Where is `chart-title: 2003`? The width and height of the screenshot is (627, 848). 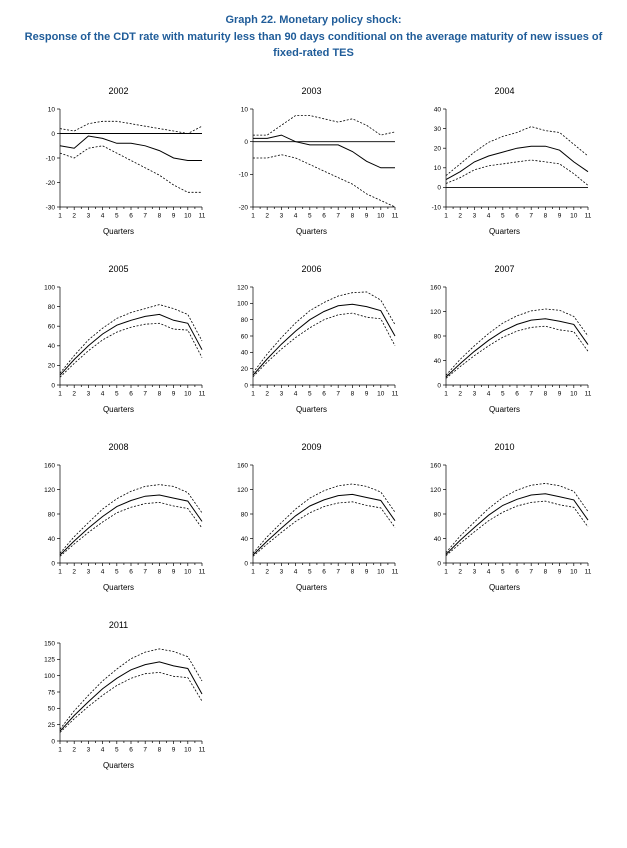
chart-title: 2003 is located at coordinates (311, 90).